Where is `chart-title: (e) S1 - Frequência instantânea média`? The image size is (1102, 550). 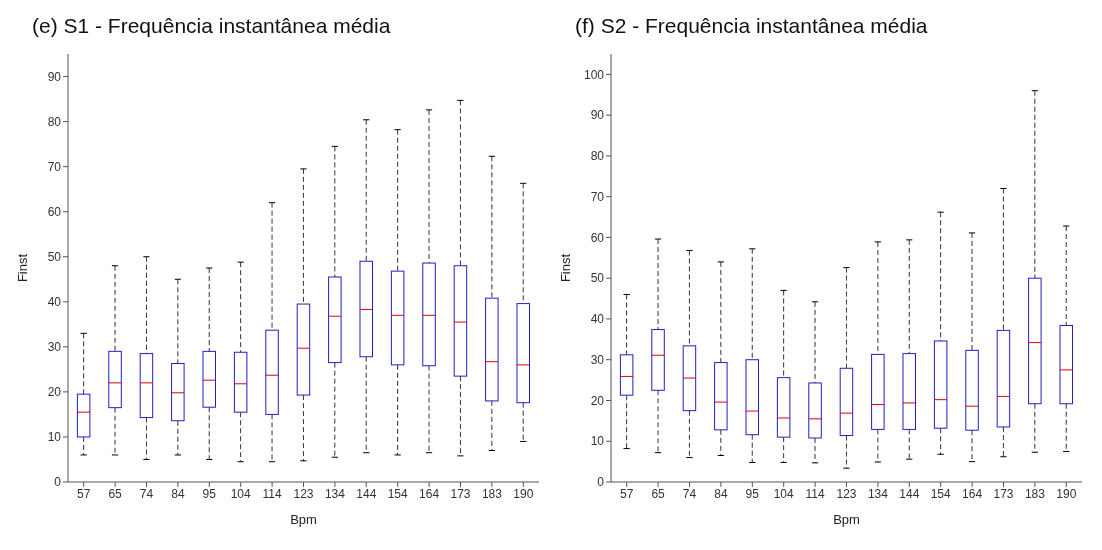
chart-title: (e) S1 - Frequência instantânea média is located at coordinates (211, 26).